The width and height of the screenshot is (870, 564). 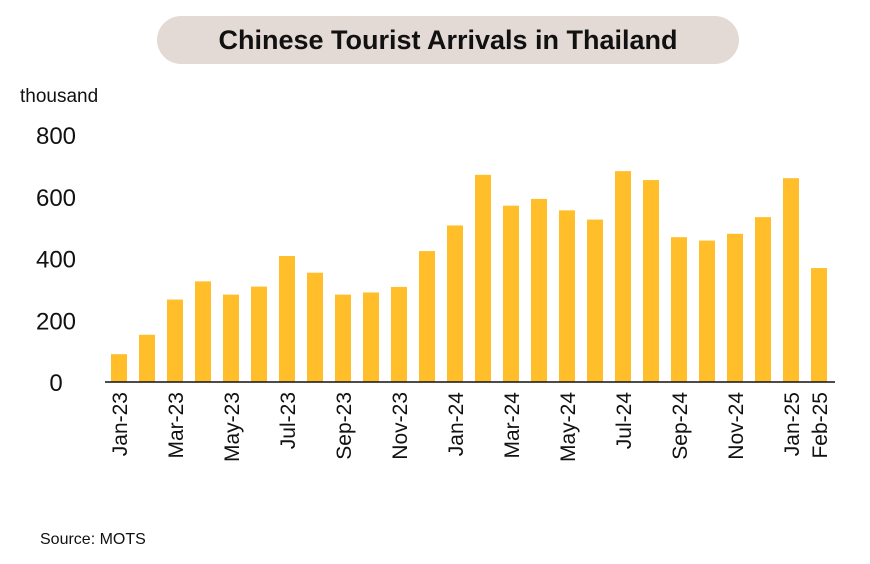 I want to click on y-tick-label: 200, so click(x=56, y=321).